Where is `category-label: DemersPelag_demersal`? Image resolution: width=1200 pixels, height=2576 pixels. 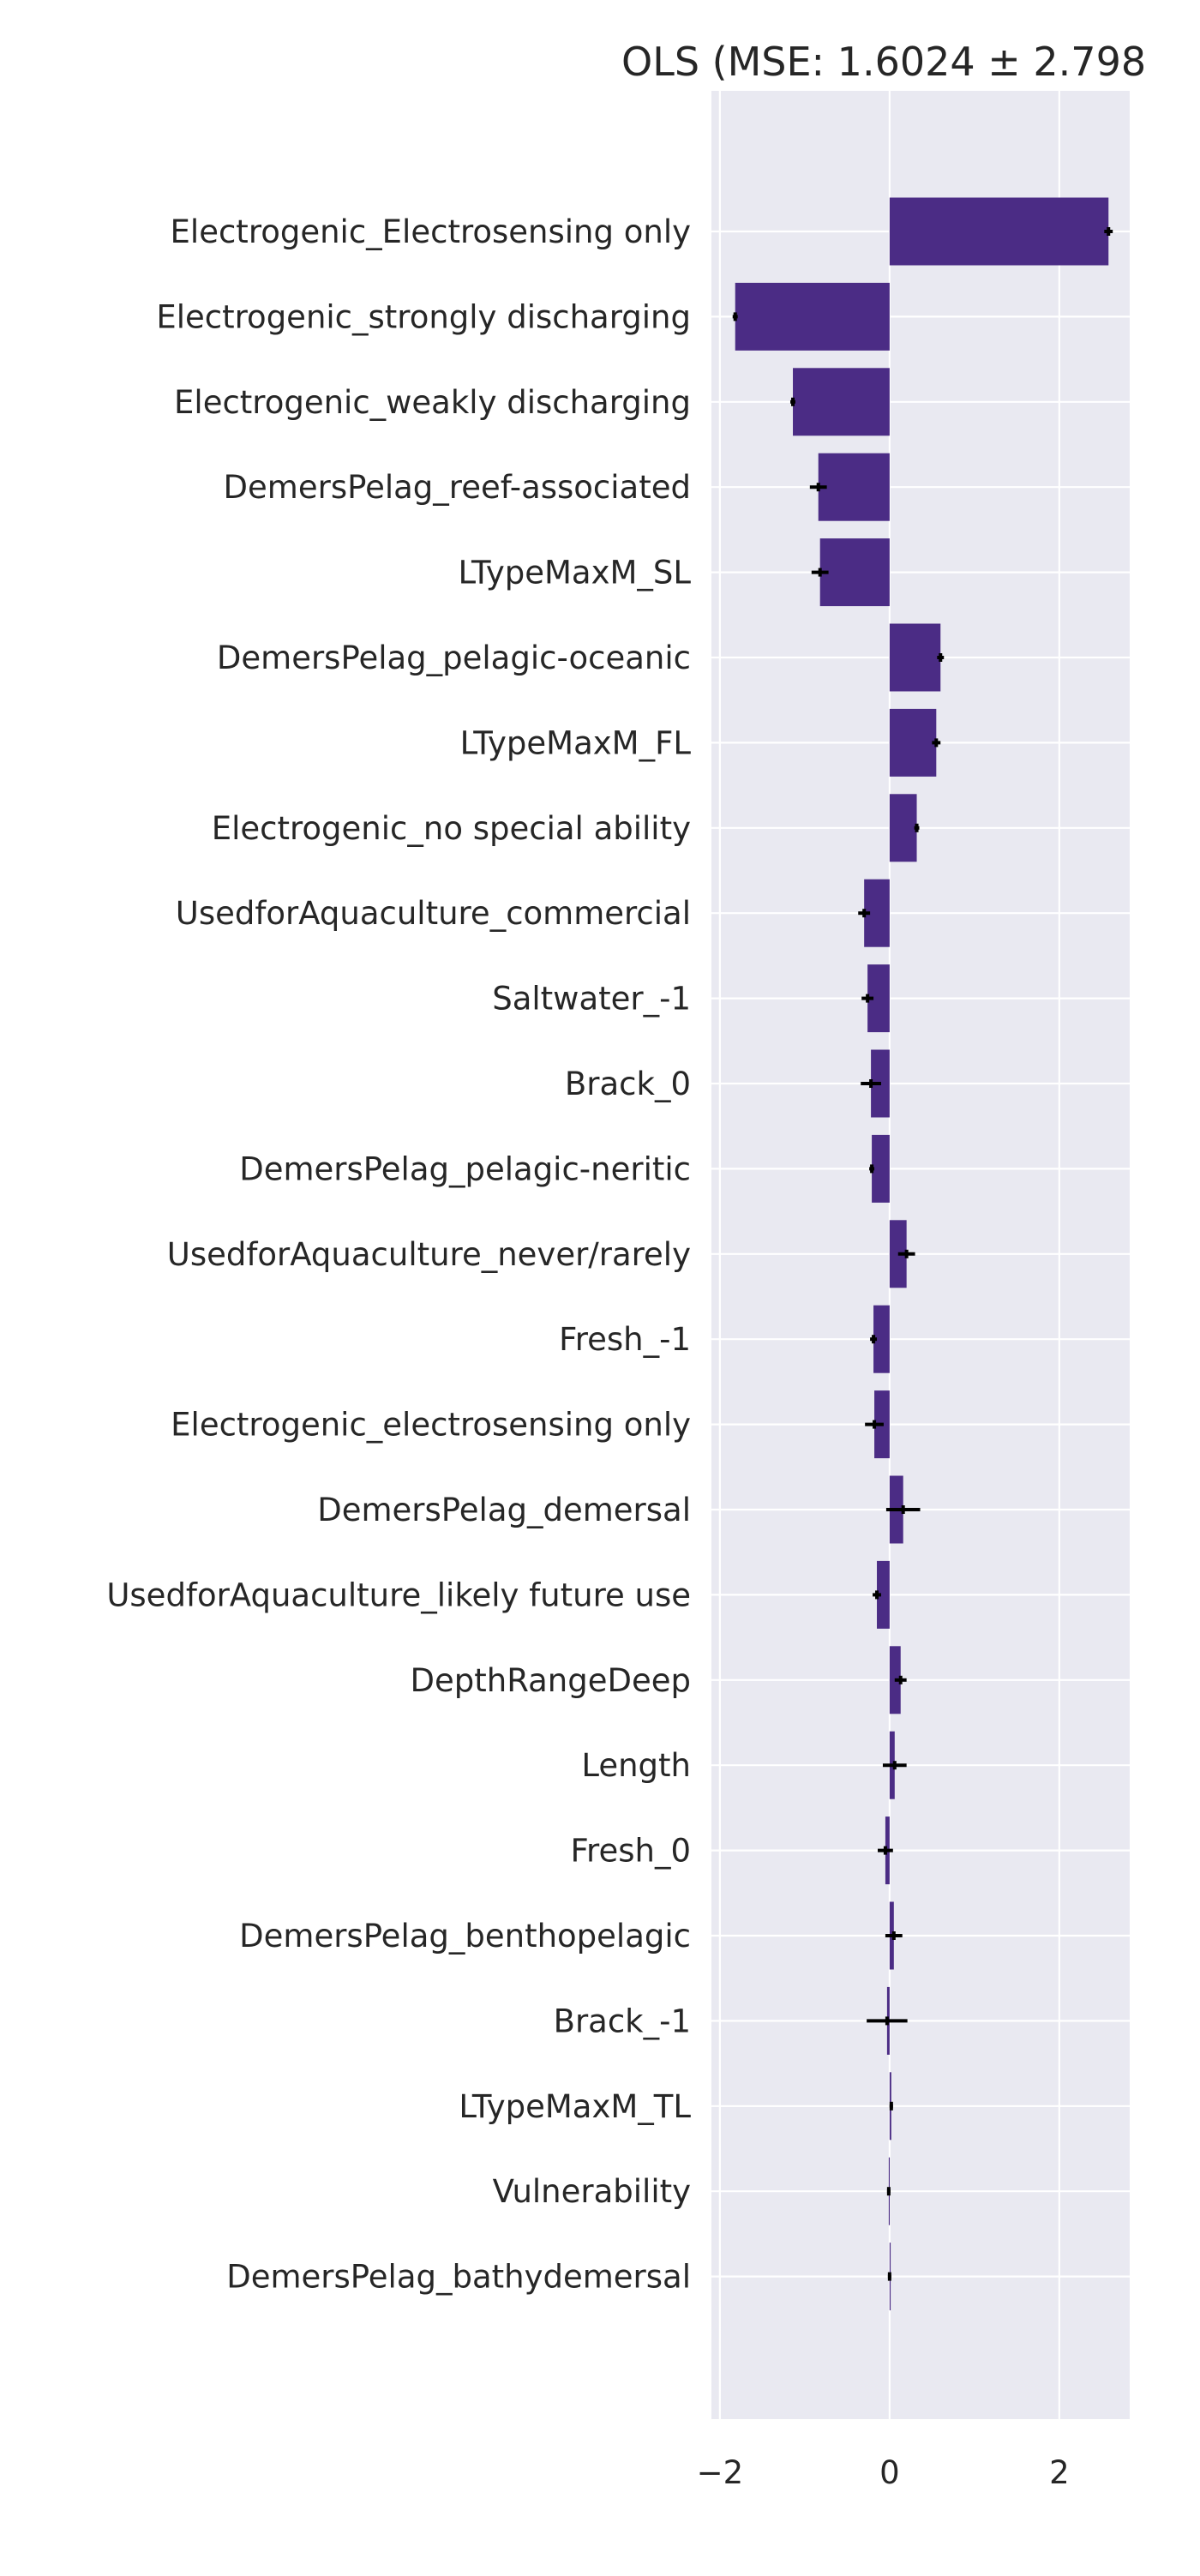 category-label: DemersPelag_demersal is located at coordinates (504, 1510).